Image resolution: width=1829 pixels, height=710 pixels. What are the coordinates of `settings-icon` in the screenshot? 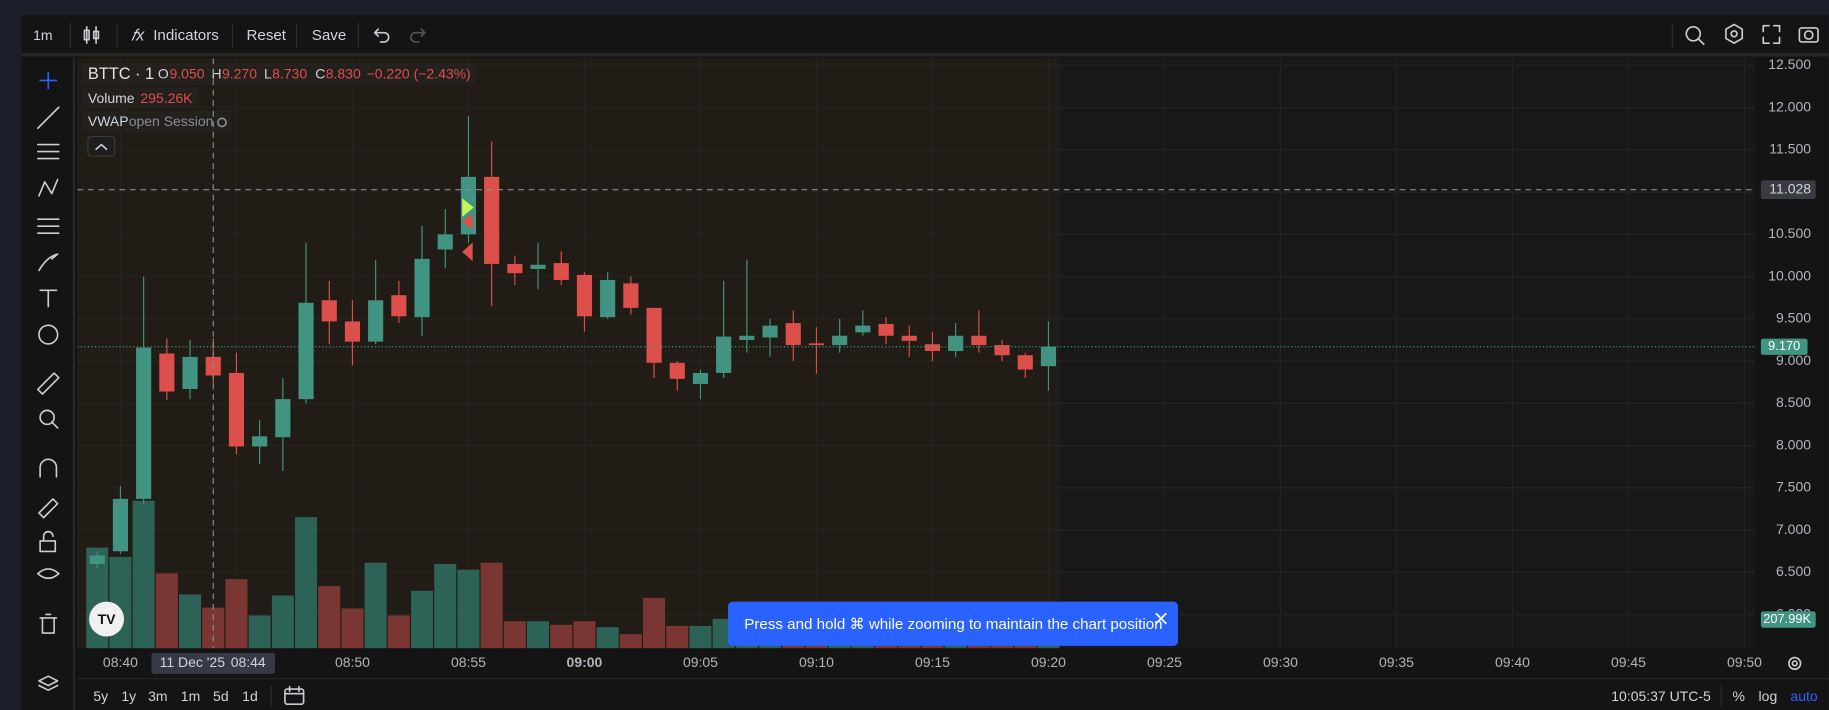 It's located at (1734, 33).